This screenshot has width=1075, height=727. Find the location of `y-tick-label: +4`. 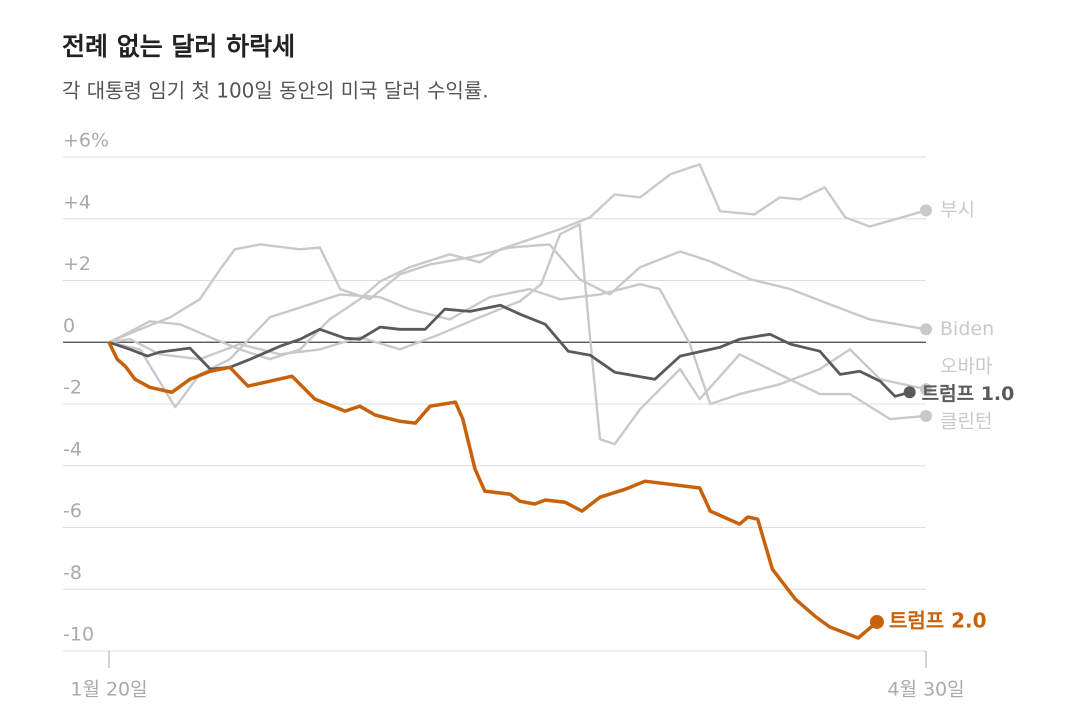

y-tick-label: +4 is located at coordinates (77, 202).